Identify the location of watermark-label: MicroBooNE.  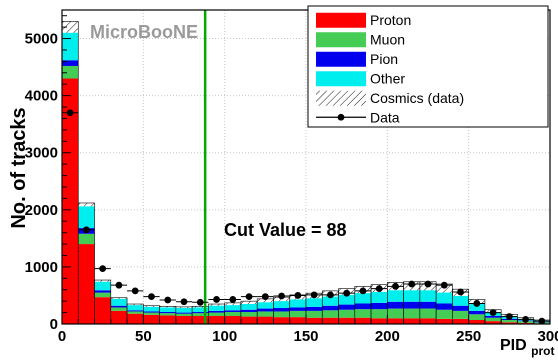
(144, 32).